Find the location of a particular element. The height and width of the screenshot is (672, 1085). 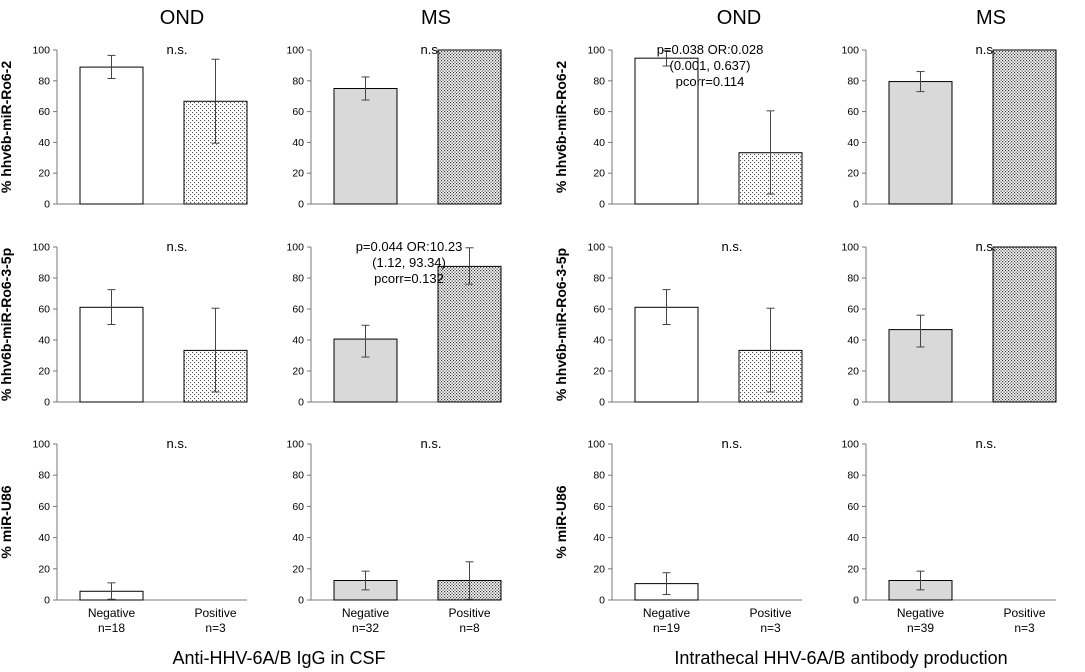

row-label-1-col-0: % hhv6b-miR-Ro6-3-5p is located at coordinates (7, 324).